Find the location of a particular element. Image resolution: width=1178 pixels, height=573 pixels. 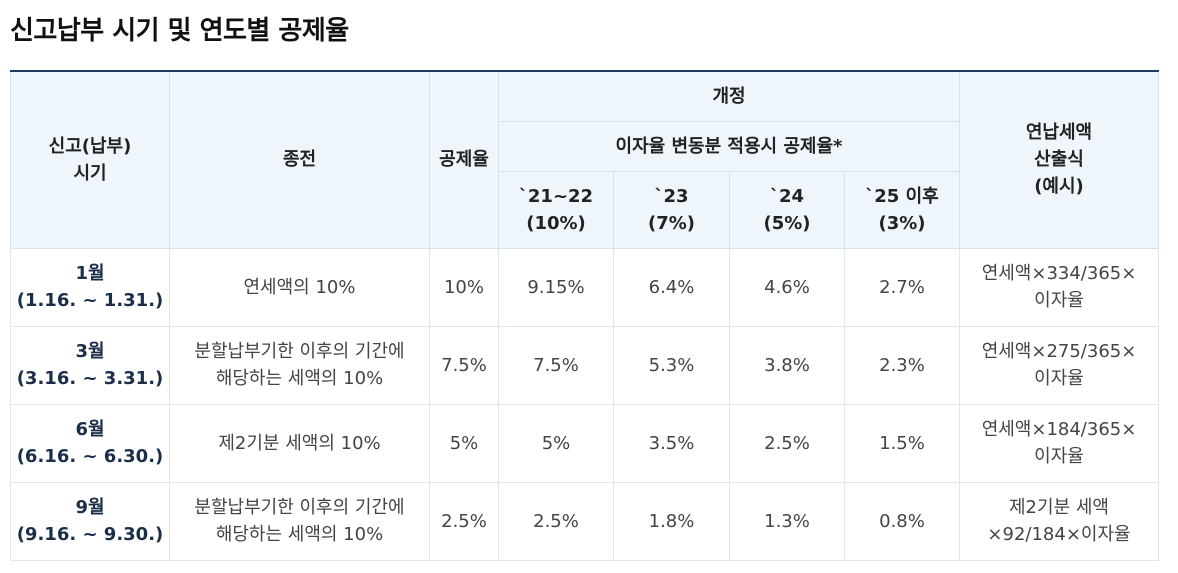

rate-cell: 2.5% is located at coordinates (464, 521).